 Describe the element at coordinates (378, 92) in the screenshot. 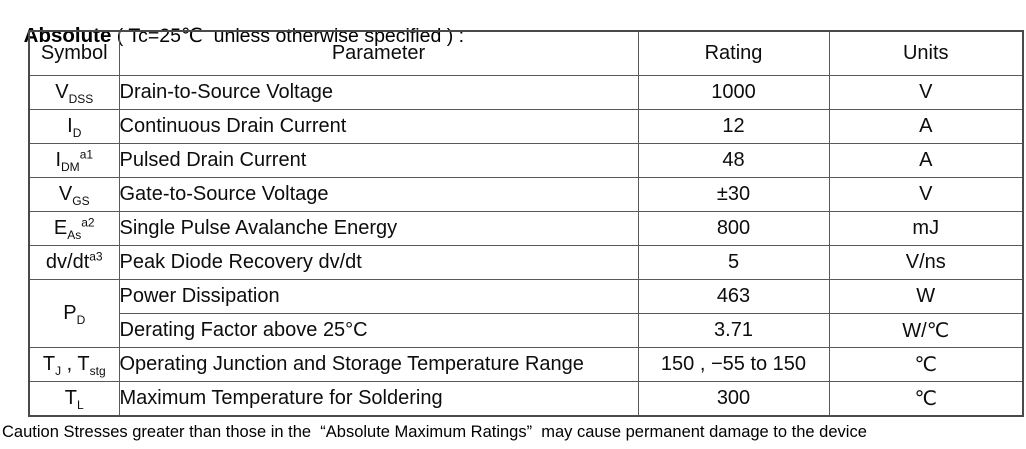

I see `parameter-cell: Drain-to-Source Voltage` at that location.